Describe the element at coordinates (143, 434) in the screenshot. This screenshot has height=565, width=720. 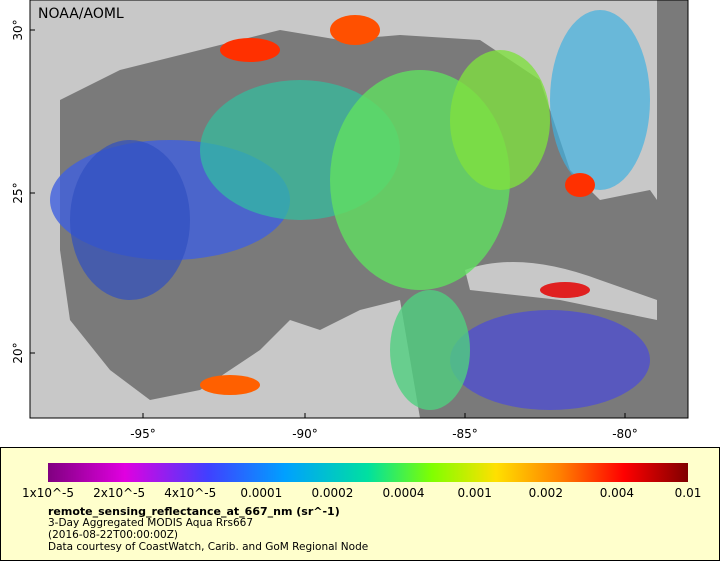
I see `lon-label: -95°` at that location.